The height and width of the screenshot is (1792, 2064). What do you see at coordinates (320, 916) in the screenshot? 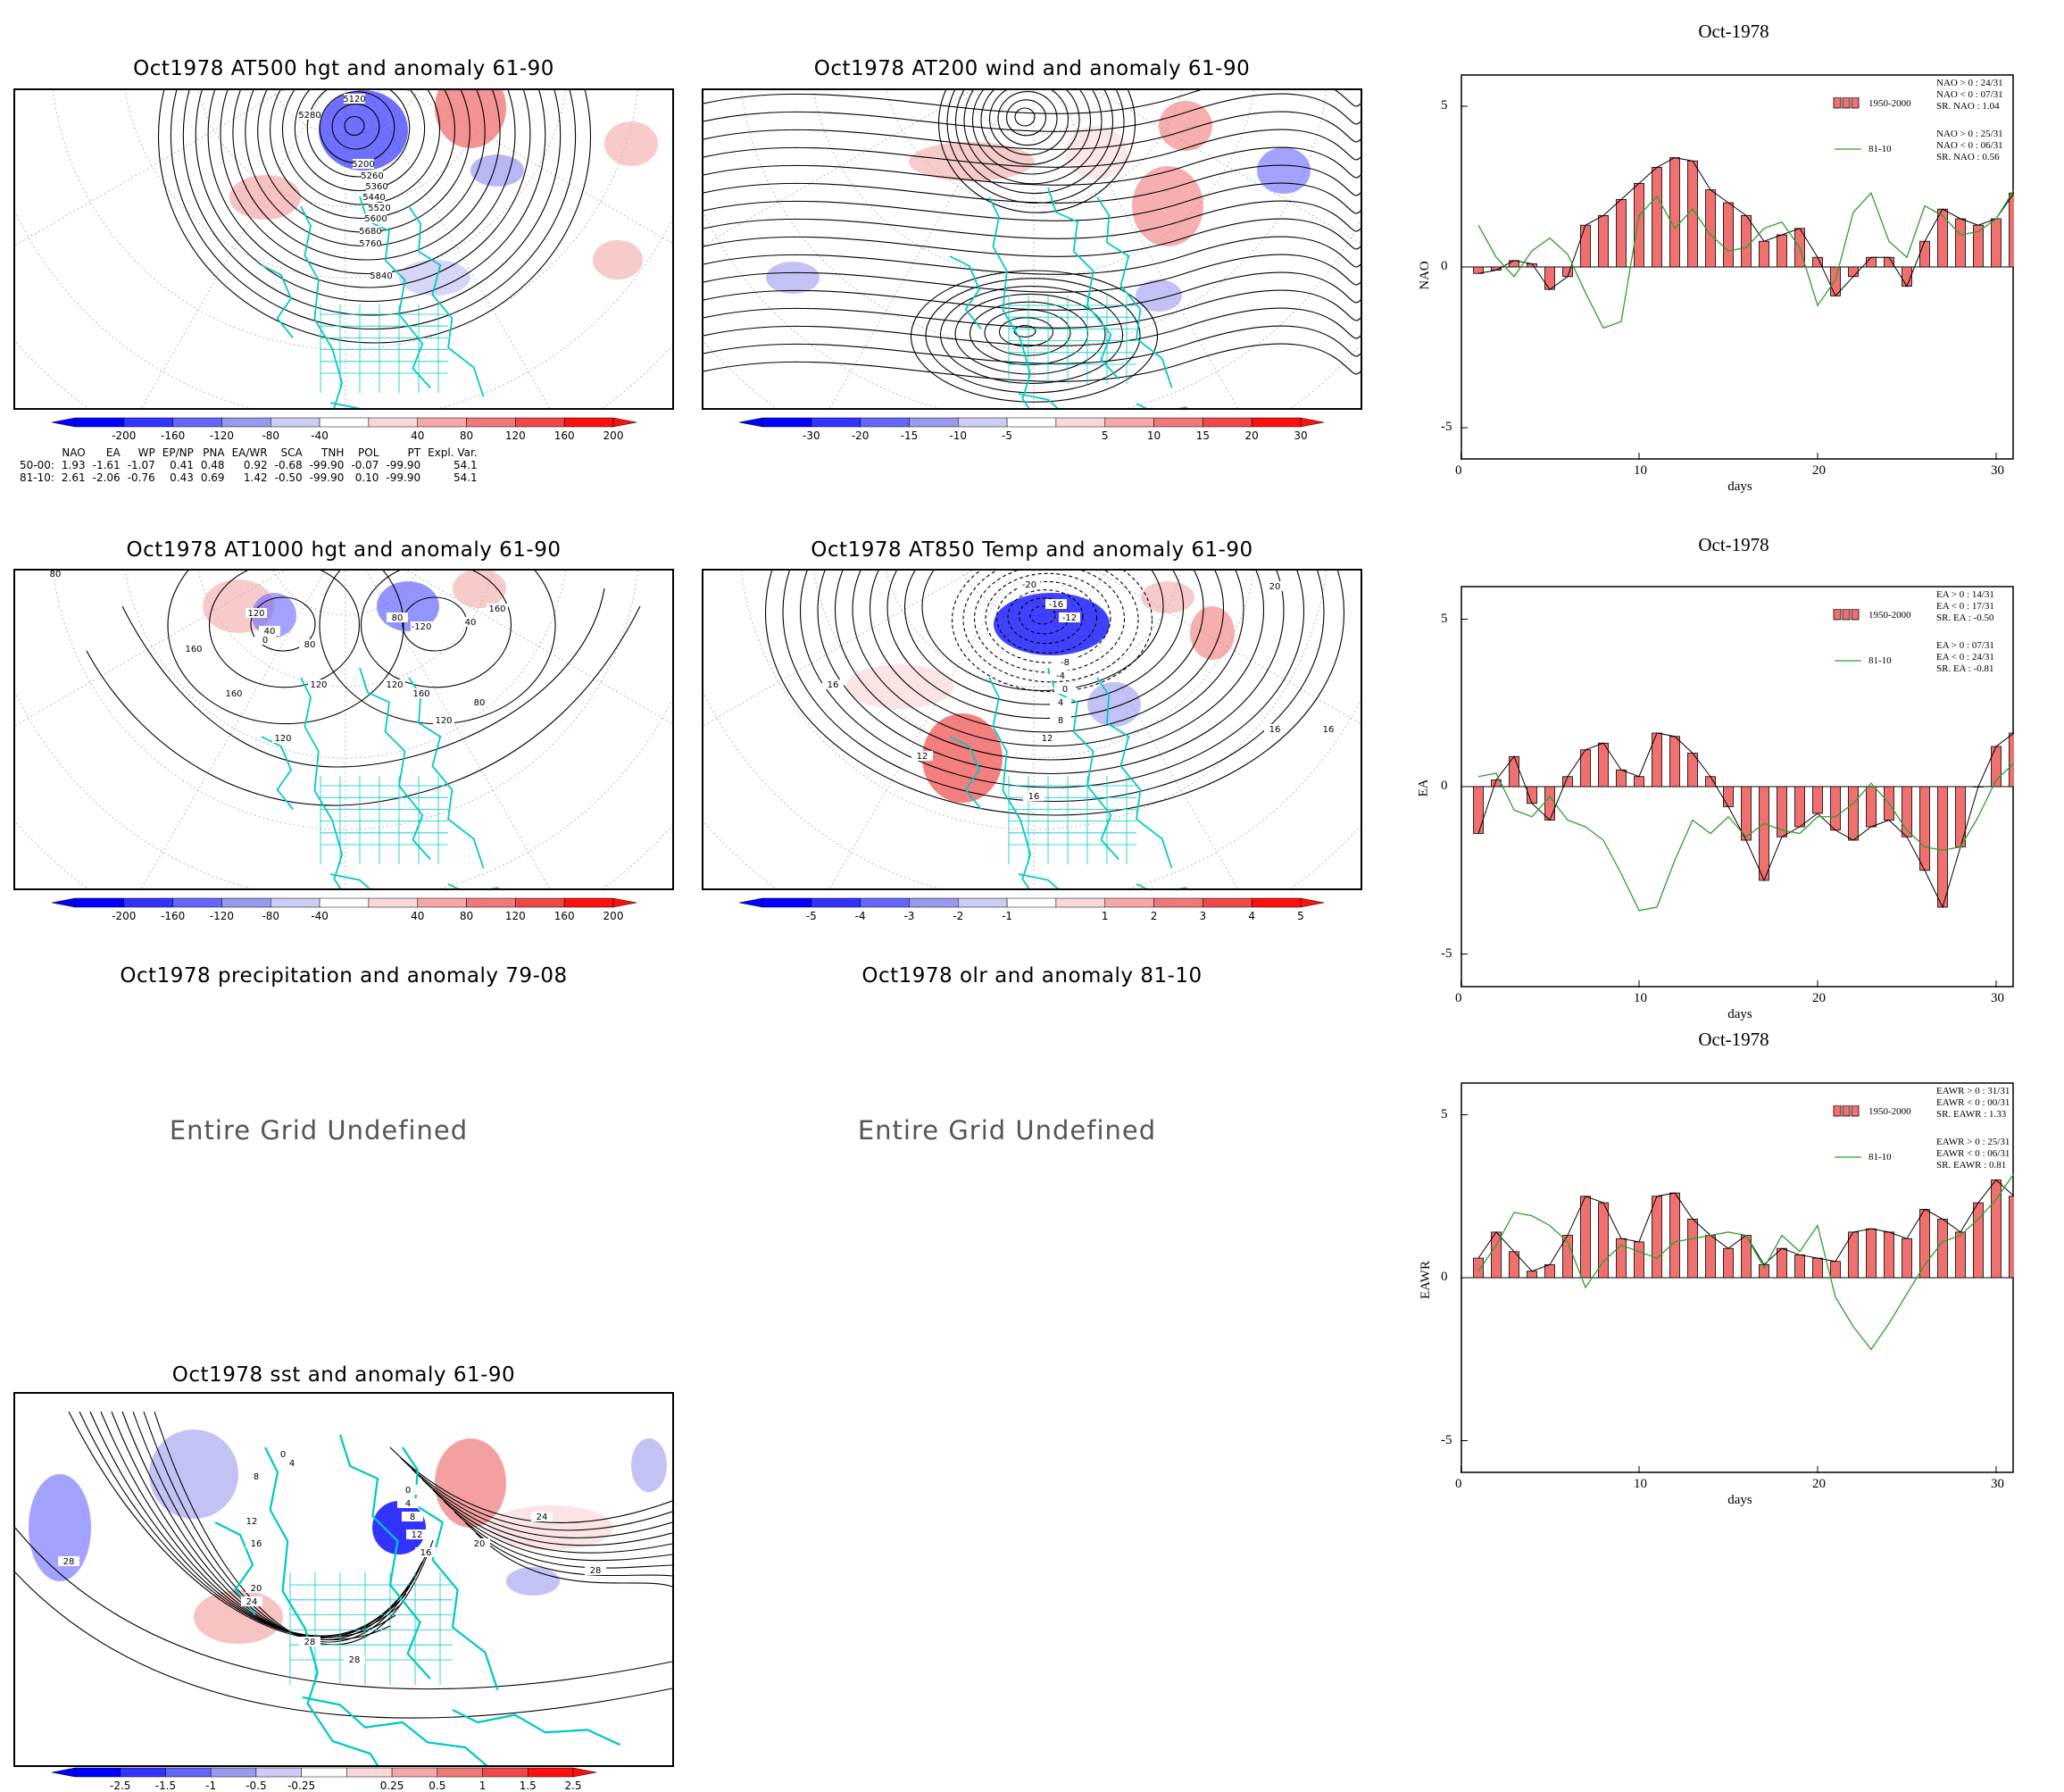
I see `colorbar-label: -40` at bounding box center [320, 916].